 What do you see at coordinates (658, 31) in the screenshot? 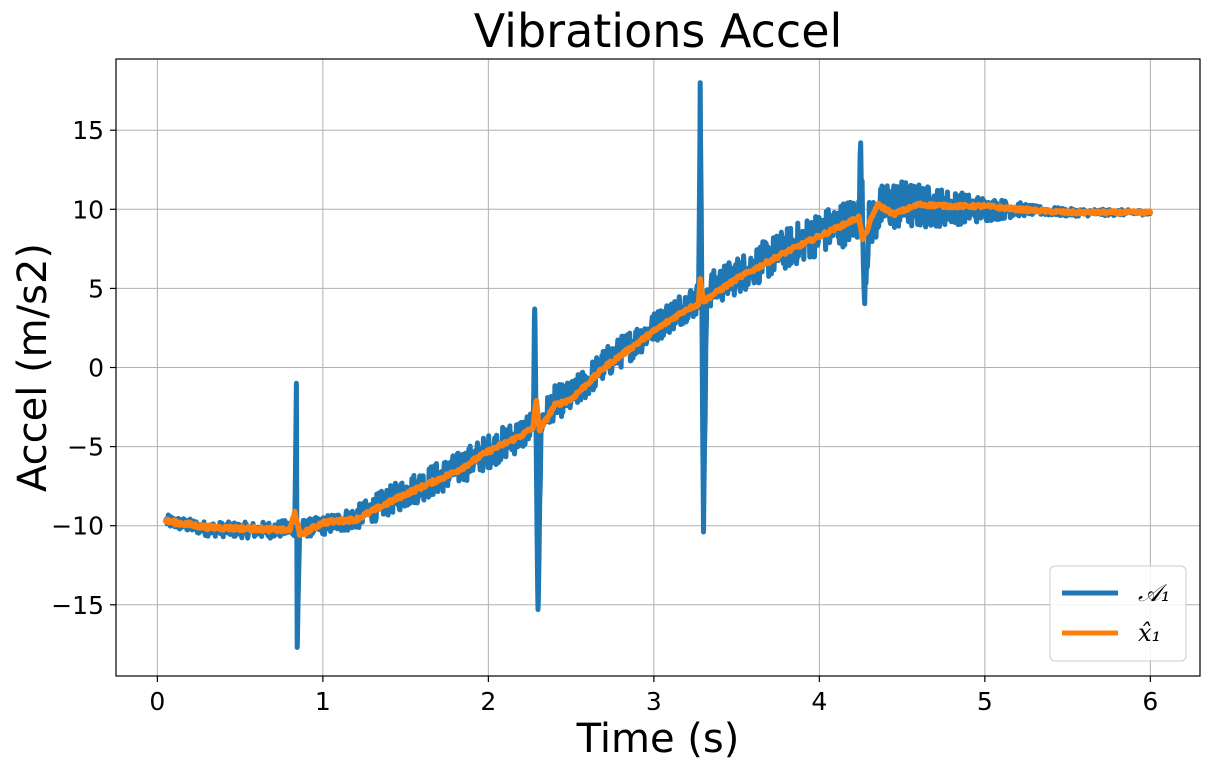
I see `chart-title: Vibrations Accel` at bounding box center [658, 31].